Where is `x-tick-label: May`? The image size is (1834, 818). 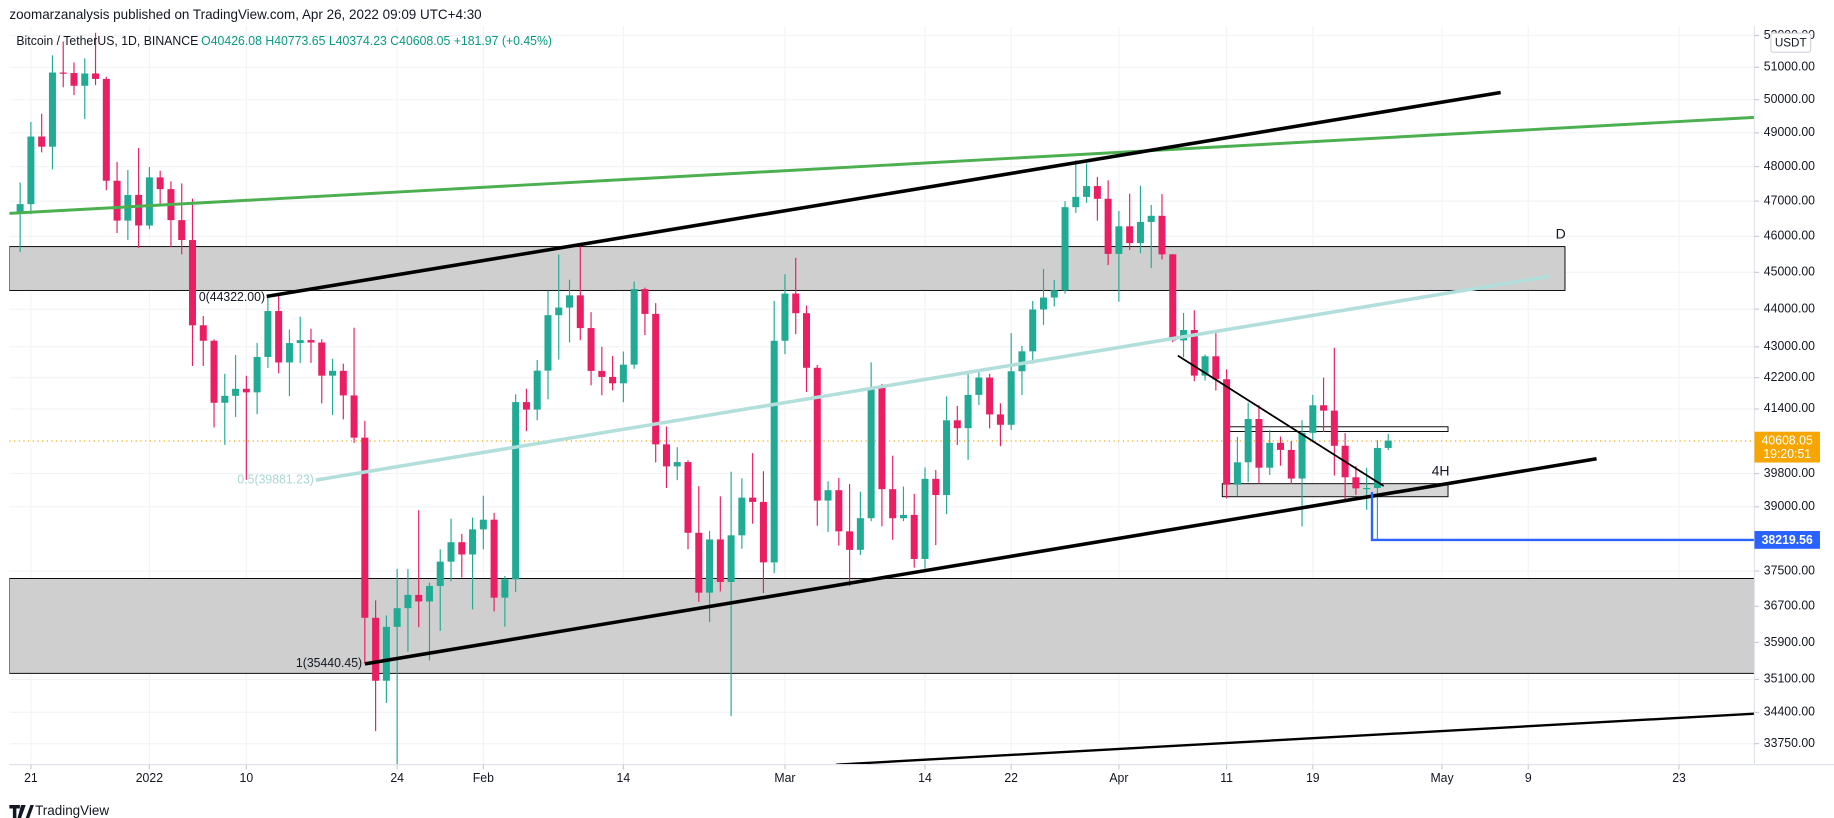 x-tick-label: May is located at coordinates (1442, 778).